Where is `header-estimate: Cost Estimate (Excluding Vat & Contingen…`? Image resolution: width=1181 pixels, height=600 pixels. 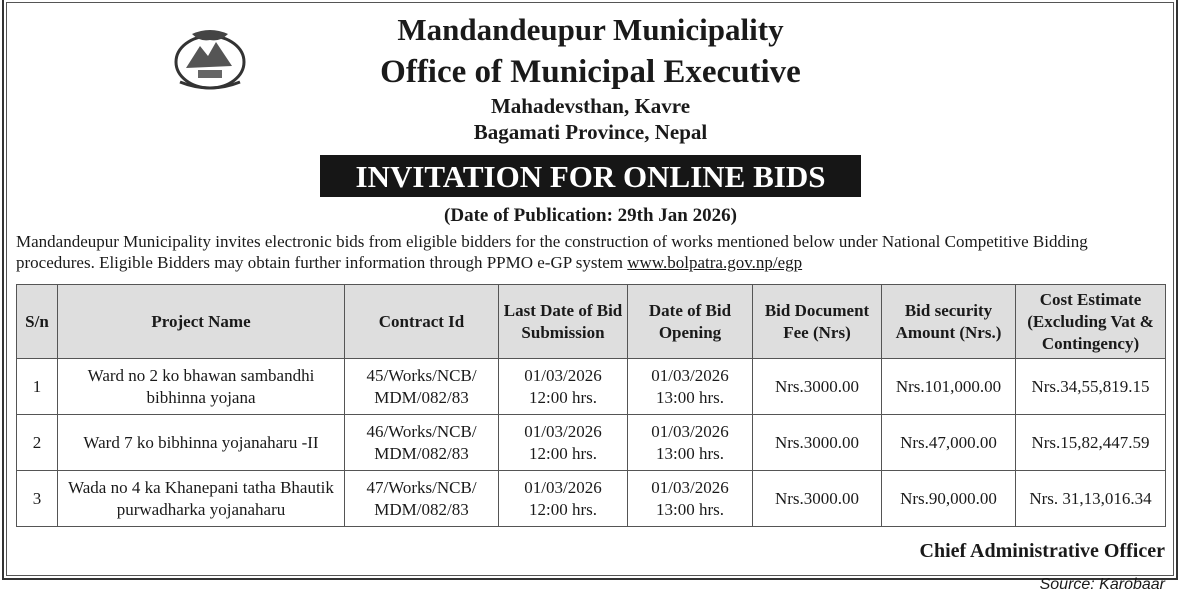
header-estimate: Cost Estimate (Excluding Vat & Contingen… is located at coordinates (1090, 321).